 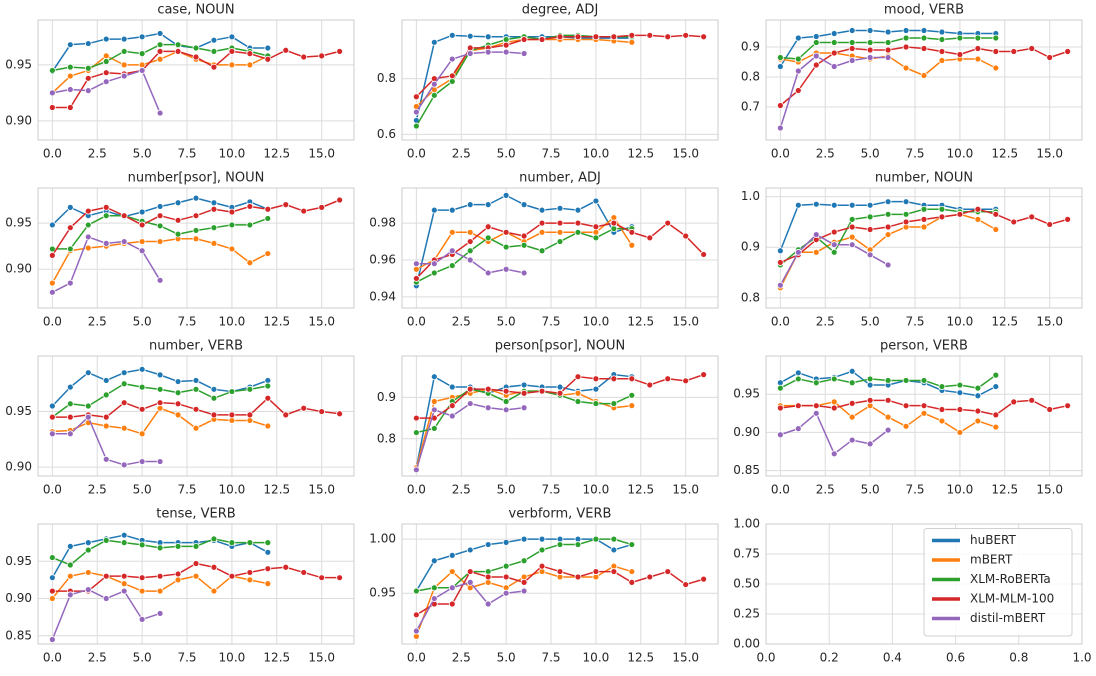 What do you see at coordinates (186, 154) in the screenshot?
I see `x-tick-label: 7.5` at bounding box center [186, 154].